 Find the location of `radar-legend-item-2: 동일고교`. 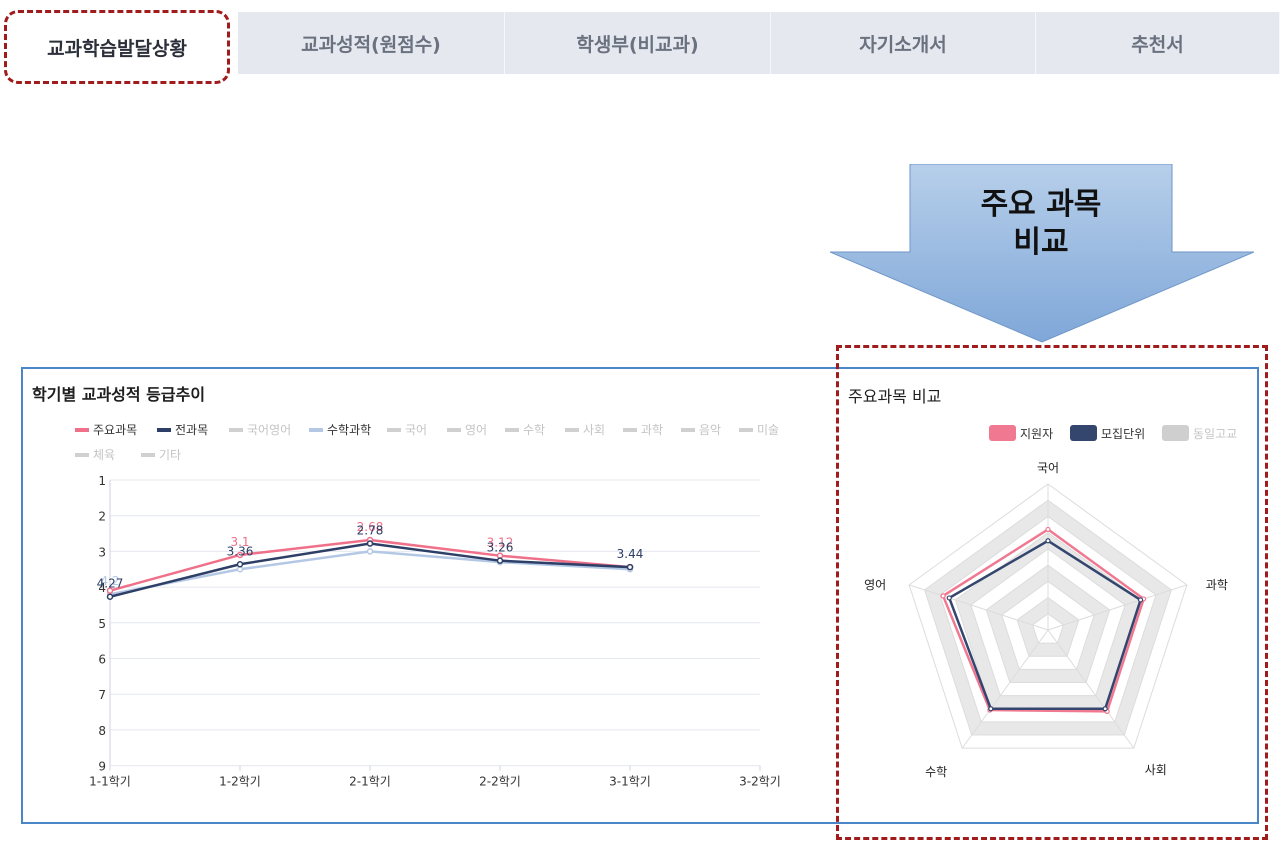

radar-legend-item-2: 동일고교 is located at coordinates (1199, 433).